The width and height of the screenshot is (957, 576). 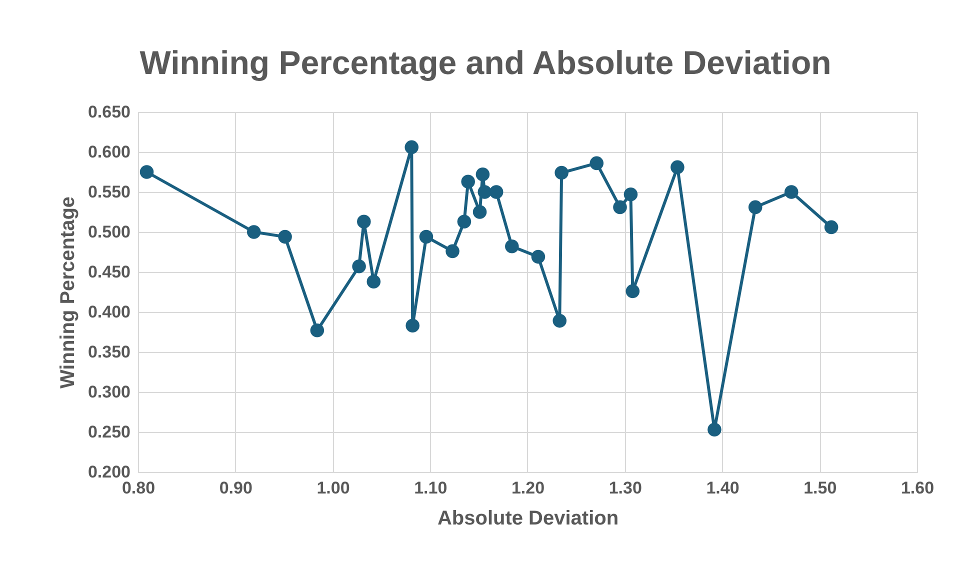 What do you see at coordinates (528, 488) in the screenshot?
I see `x-tick-label: 1.20` at bounding box center [528, 488].